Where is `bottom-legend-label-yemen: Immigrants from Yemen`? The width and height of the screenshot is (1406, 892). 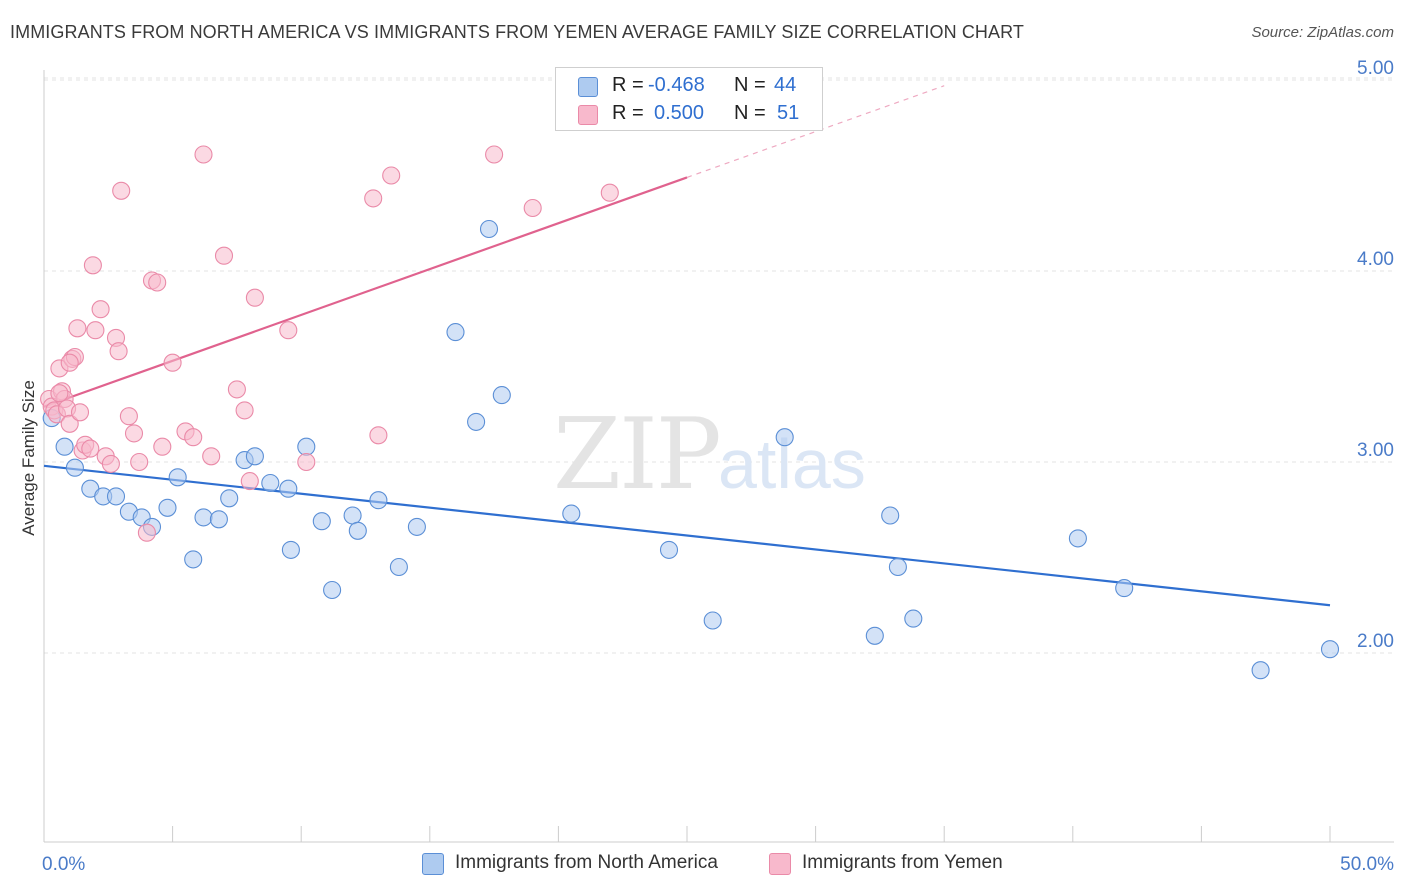
bottom-legend-label-yemen: Immigrants from Yemen is located at coordinates (902, 862).